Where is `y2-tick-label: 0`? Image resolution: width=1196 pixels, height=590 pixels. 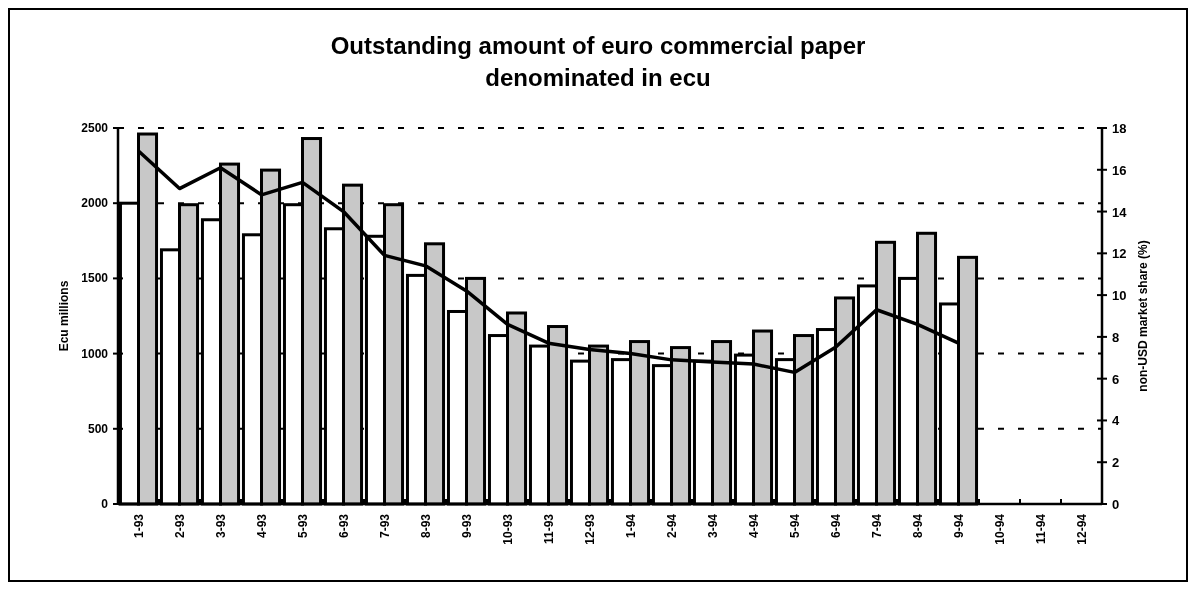
y2-tick-label: 0 is located at coordinates (1116, 504).